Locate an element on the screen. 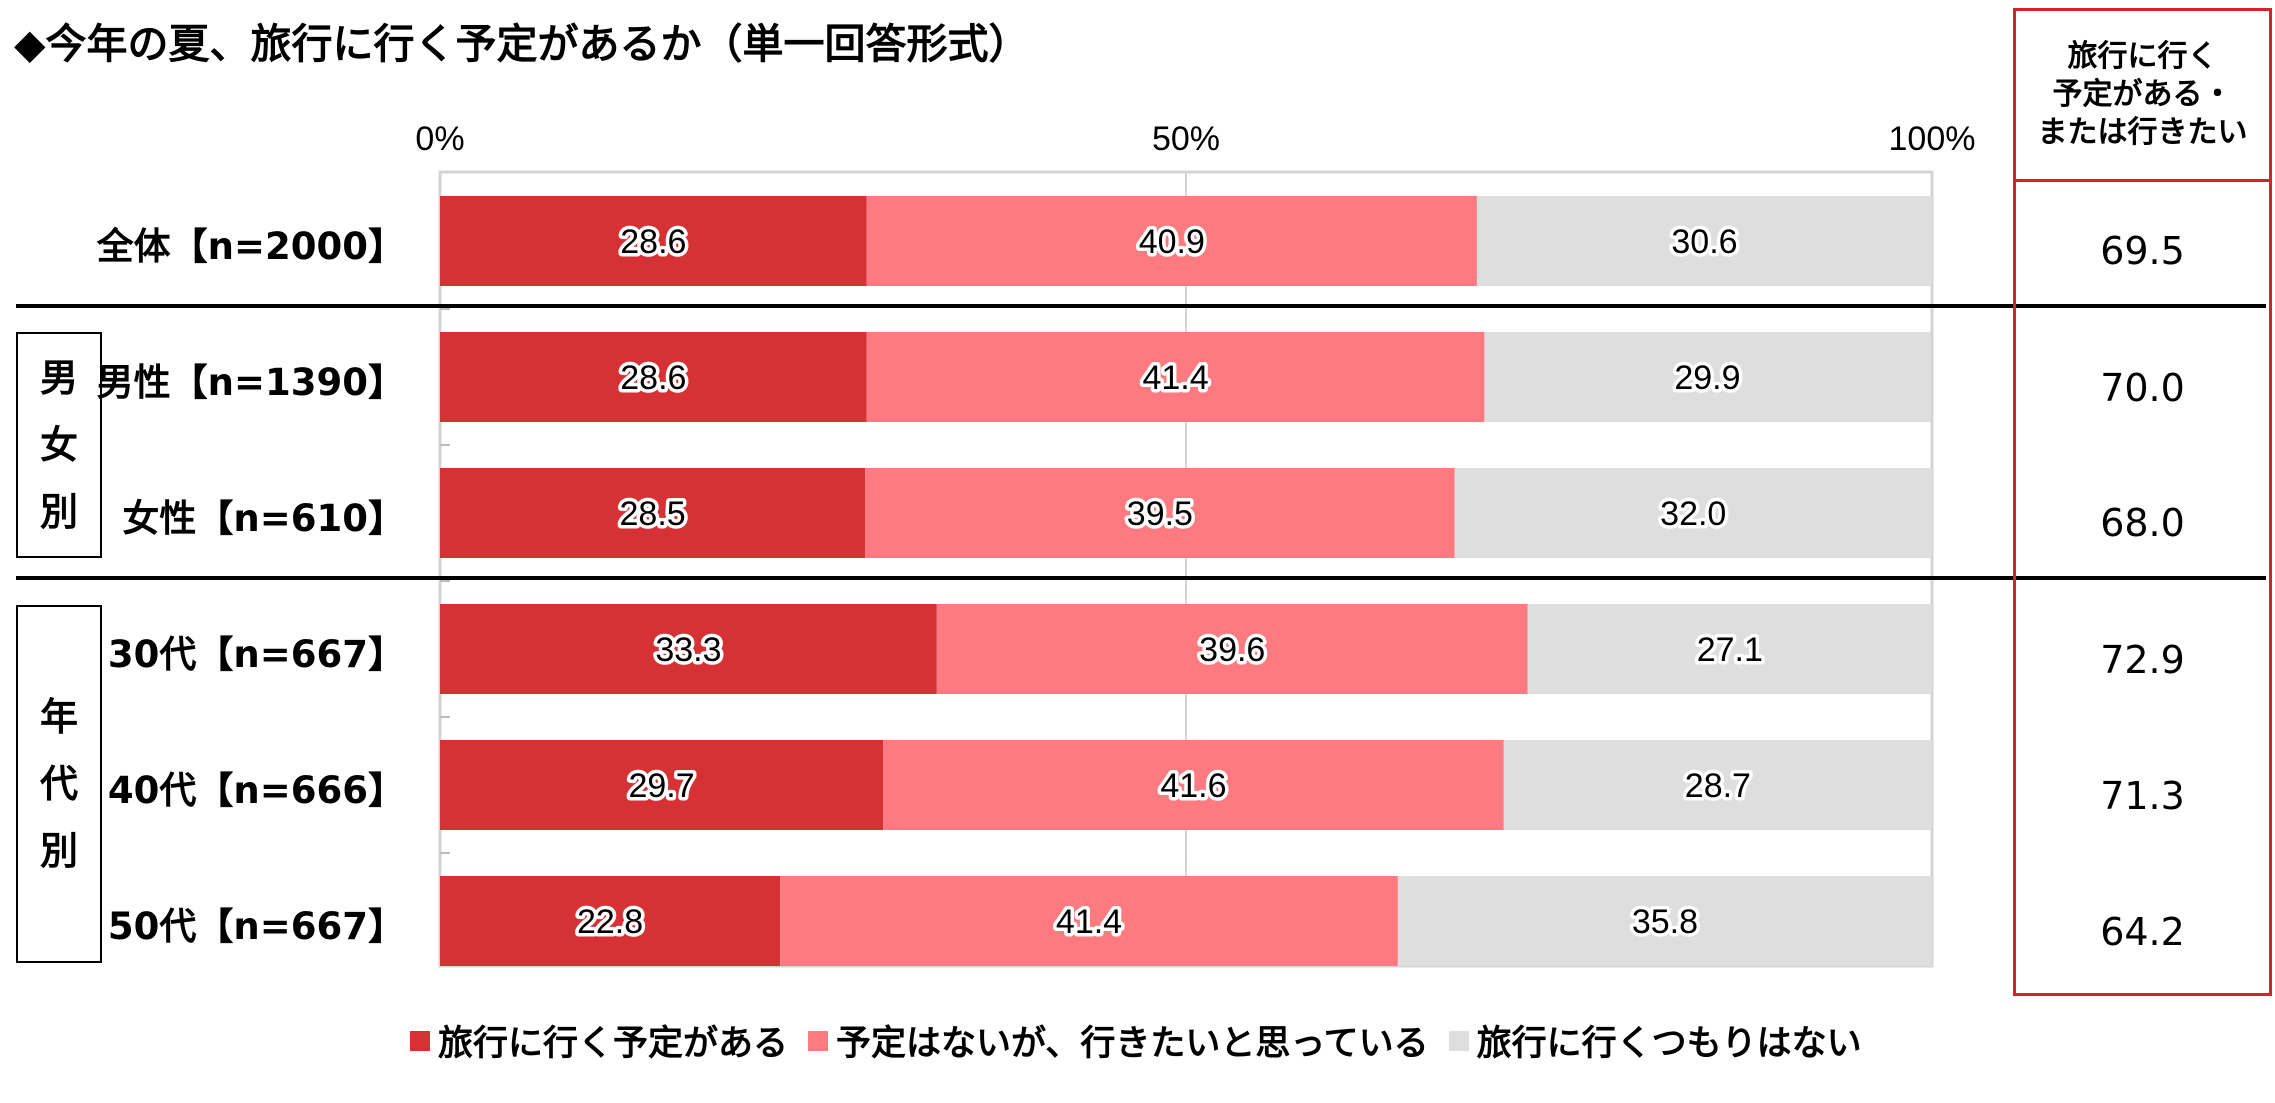 This screenshot has height=1103, width=2275. summary-value: 69.5 is located at coordinates (2142, 251).